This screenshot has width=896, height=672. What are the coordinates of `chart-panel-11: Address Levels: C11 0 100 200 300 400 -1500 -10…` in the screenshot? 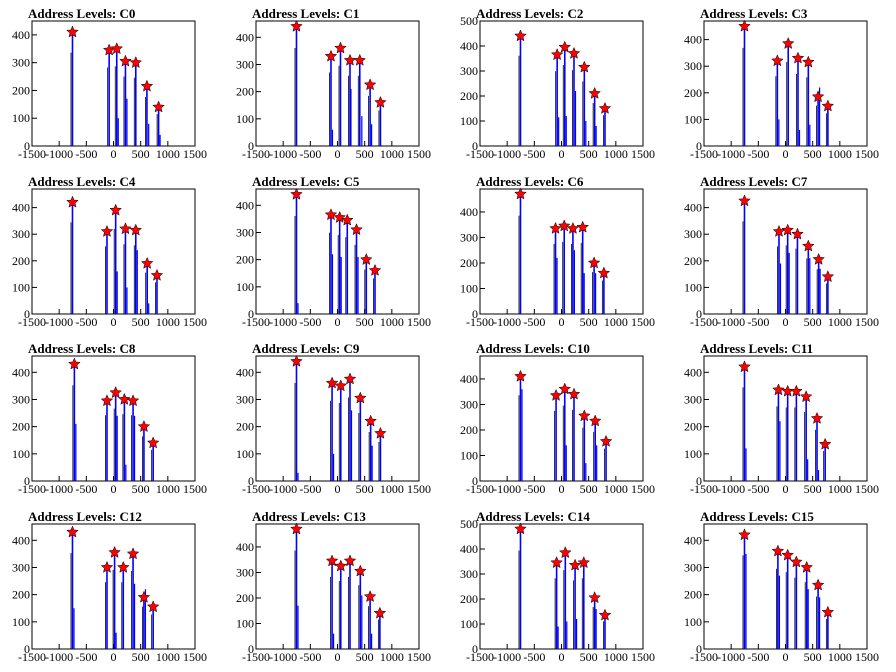 It's located at (781, 418).